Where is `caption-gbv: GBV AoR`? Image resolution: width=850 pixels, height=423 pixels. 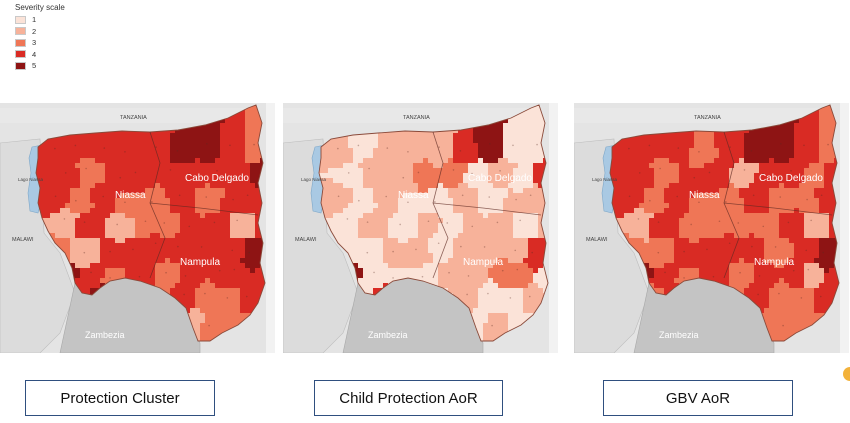
caption-gbv: GBV AoR is located at coordinates (698, 398).